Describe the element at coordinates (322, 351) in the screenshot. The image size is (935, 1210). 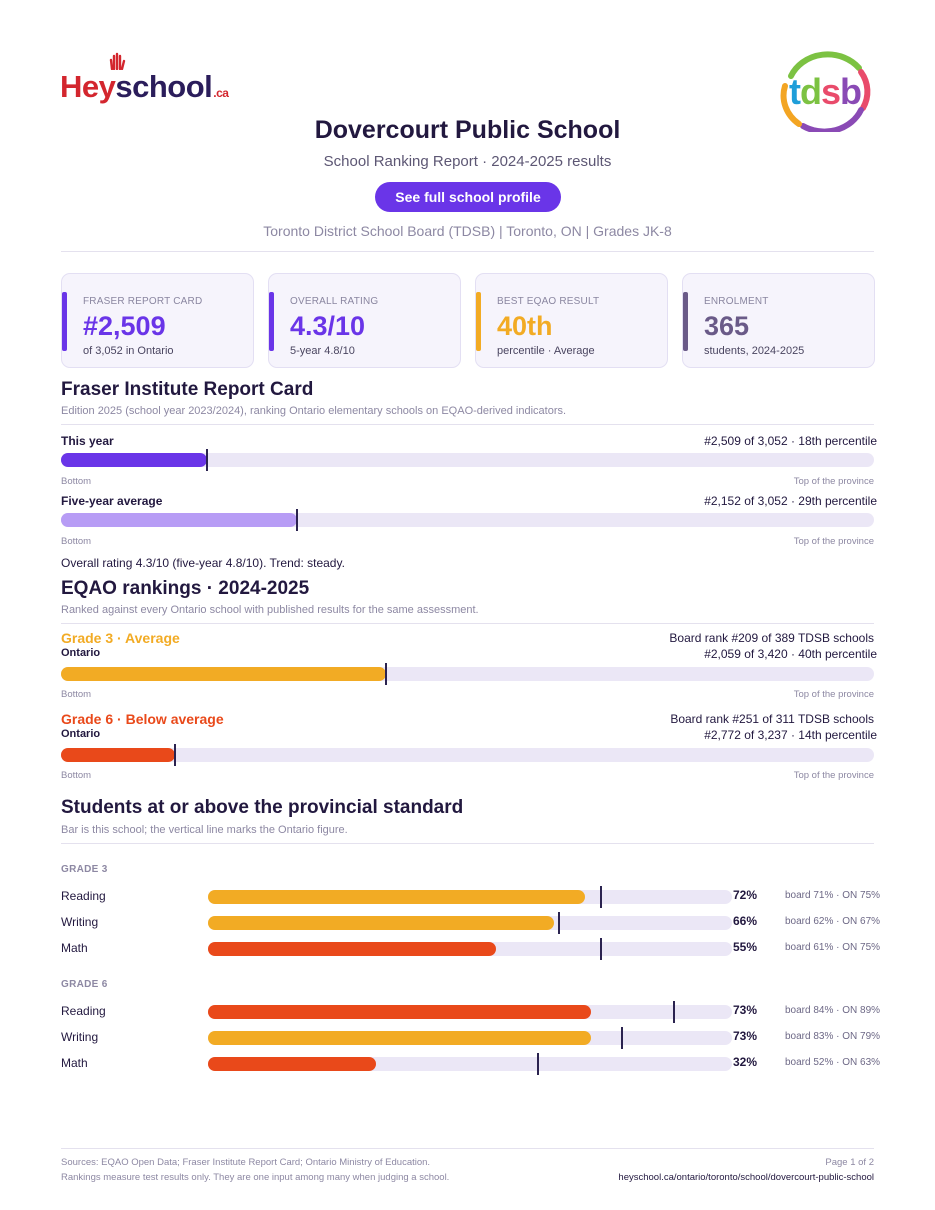
I see `card-subtext: 5-year 4.8/10` at that location.